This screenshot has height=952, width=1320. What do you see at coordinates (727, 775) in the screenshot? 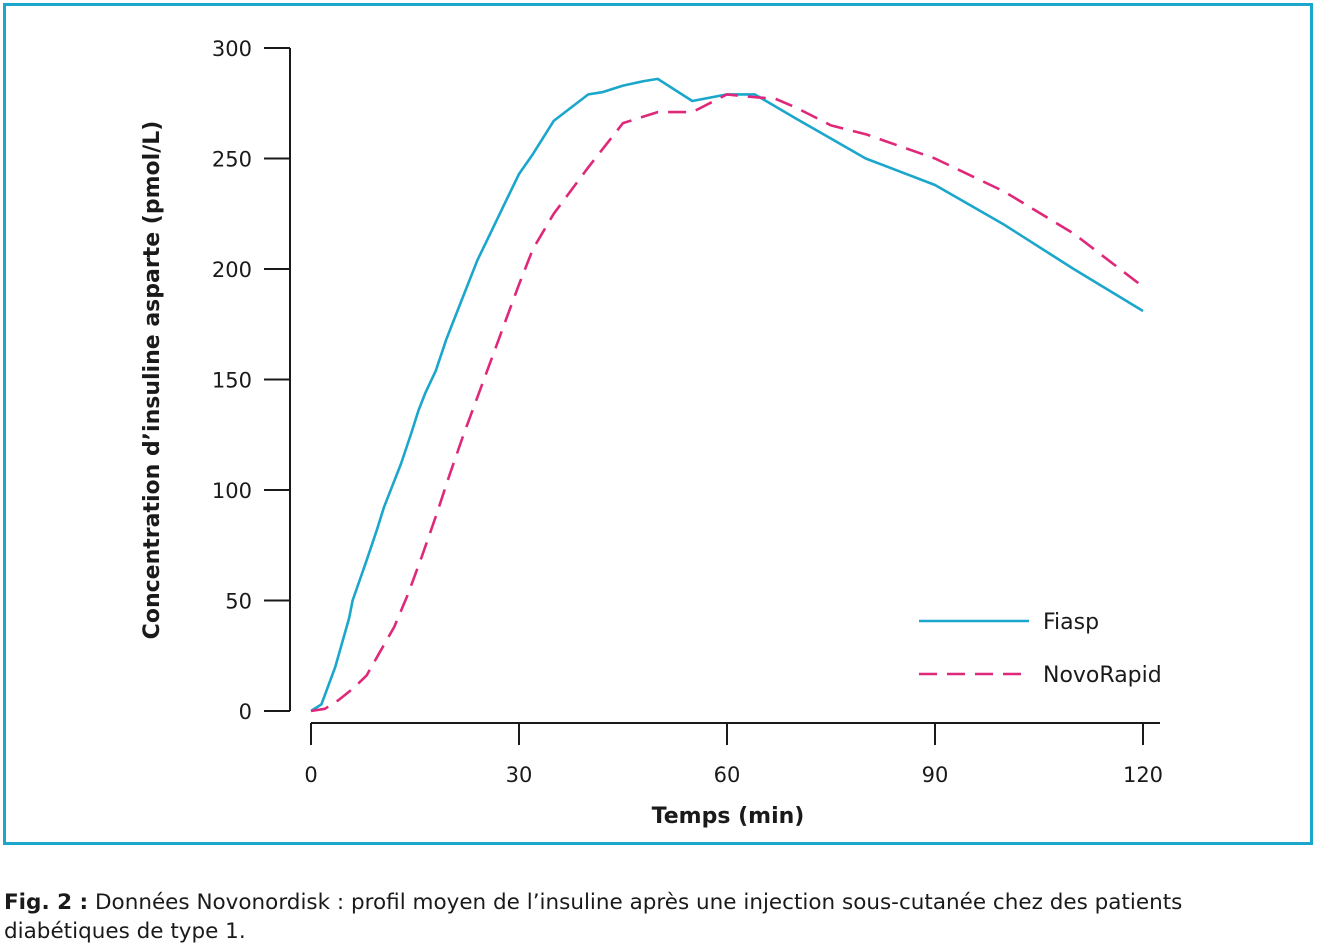
I see `x-tick-label: 60` at bounding box center [727, 775].